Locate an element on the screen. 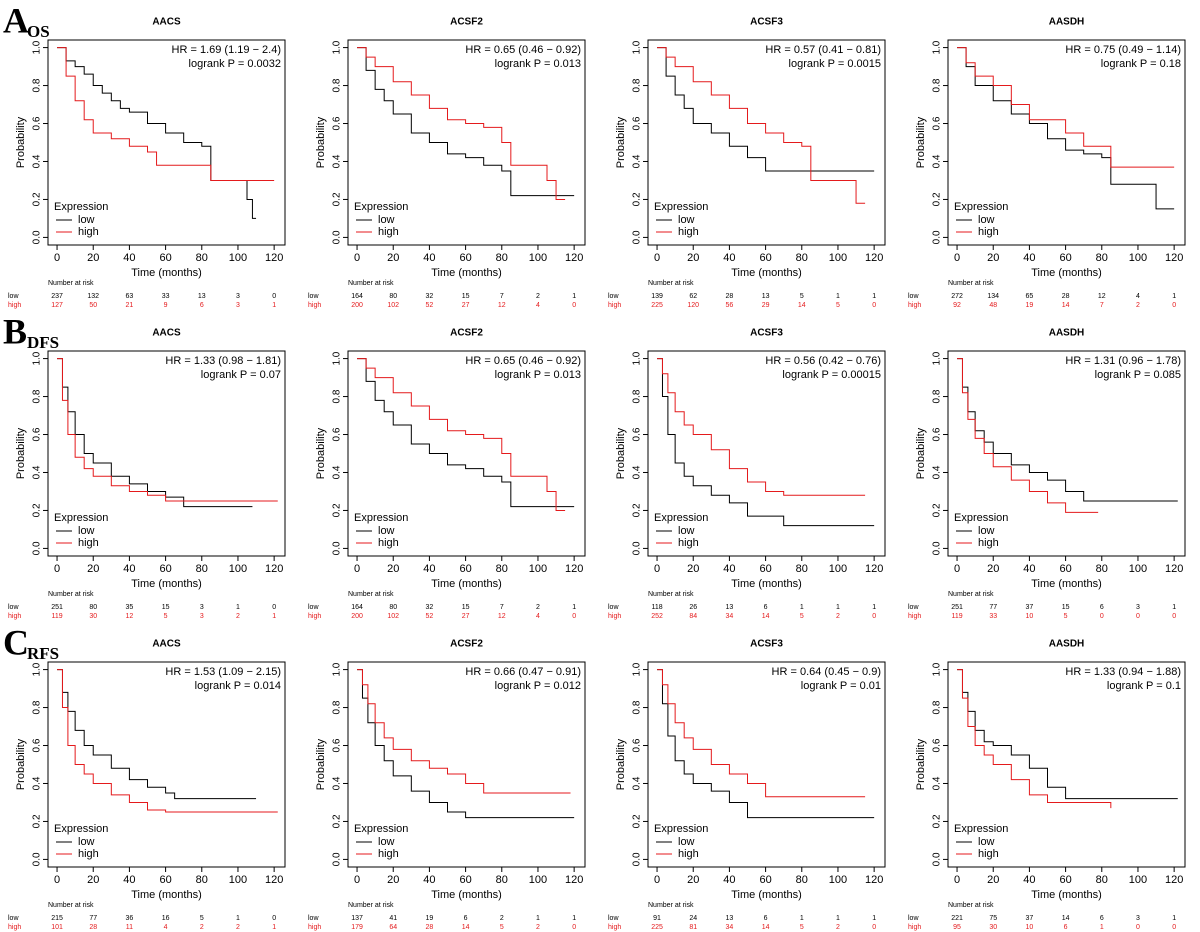 The height and width of the screenshot is (932, 1200). risk-count: 29 is located at coordinates (766, 305).